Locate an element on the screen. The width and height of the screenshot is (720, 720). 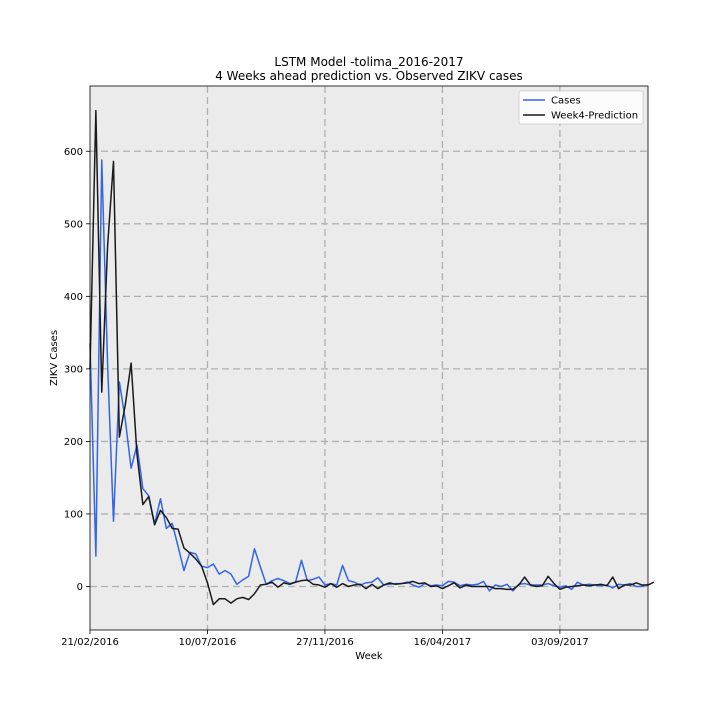
legend-box is located at coordinates (581, 107).